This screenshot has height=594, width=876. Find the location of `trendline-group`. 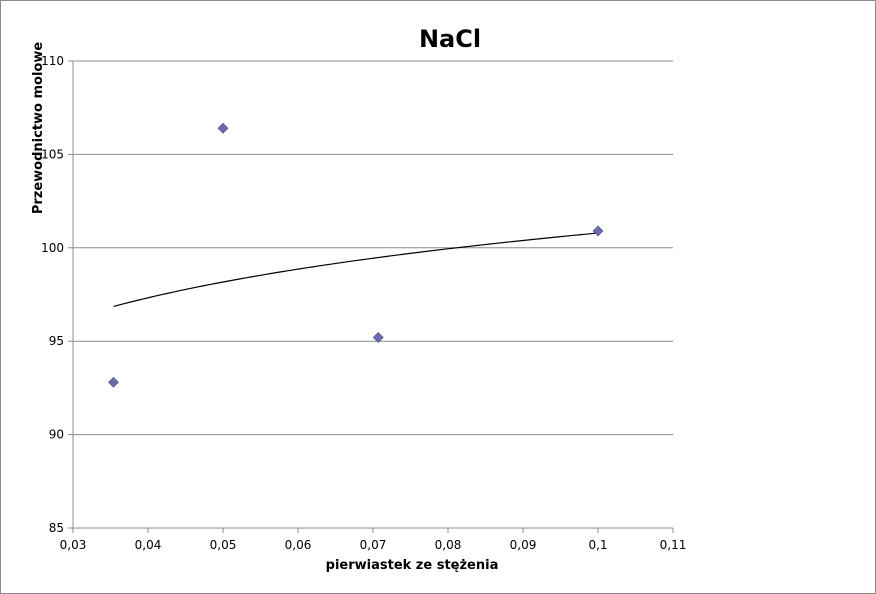

trendline-group is located at coordinates (356, 270).